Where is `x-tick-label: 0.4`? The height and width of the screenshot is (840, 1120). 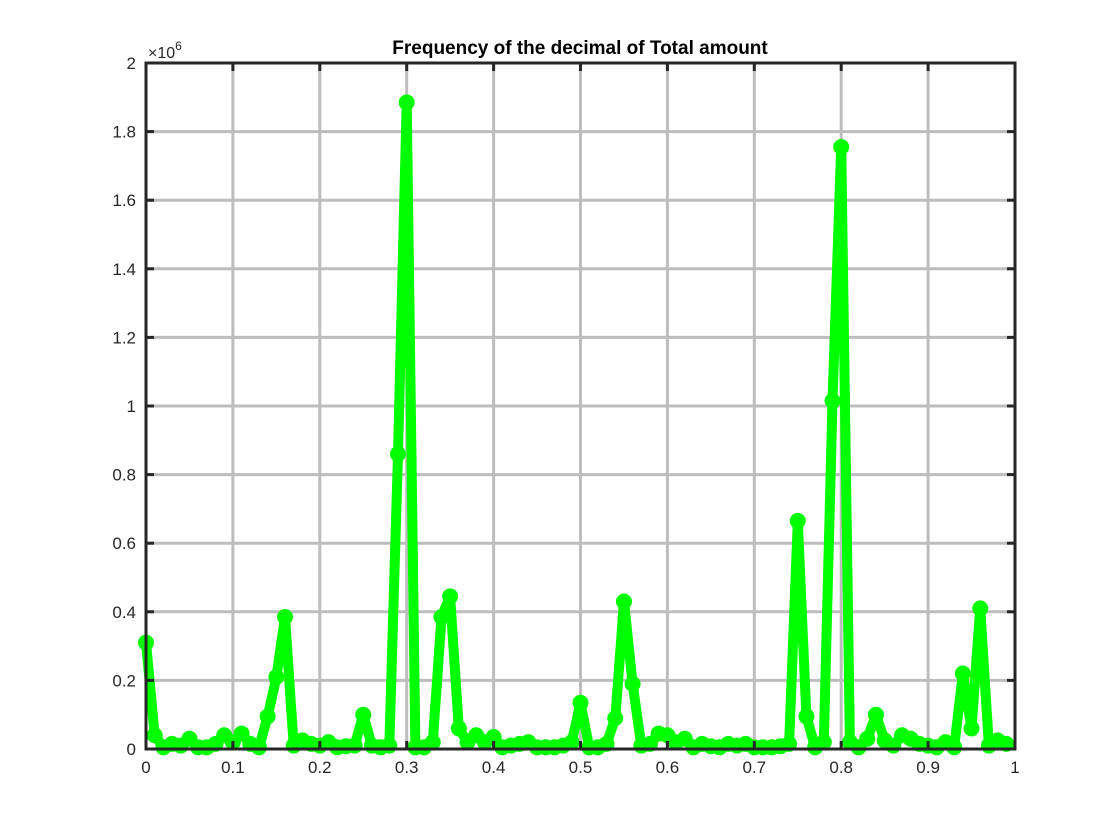
x-tick-label: 0.4 is located at coordinates (494, 767).